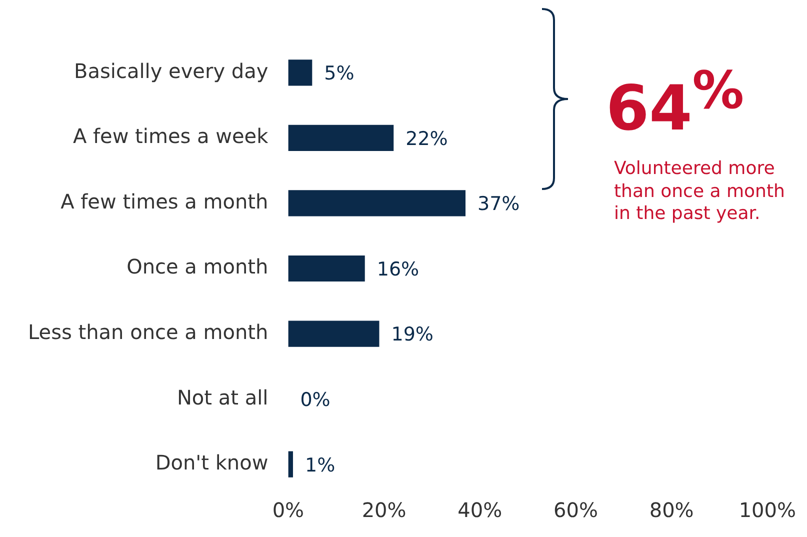 This screenshot has width=807, height=537. I want to click on data-label: 0%, so click(315, 400).